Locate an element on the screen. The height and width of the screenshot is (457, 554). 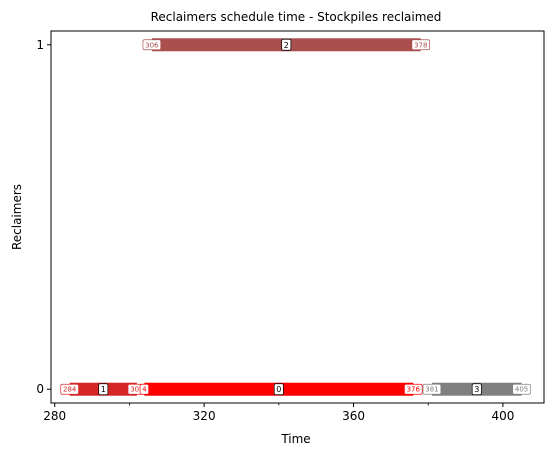
y-tick-label: 1 is located at coordinates (40, 45).